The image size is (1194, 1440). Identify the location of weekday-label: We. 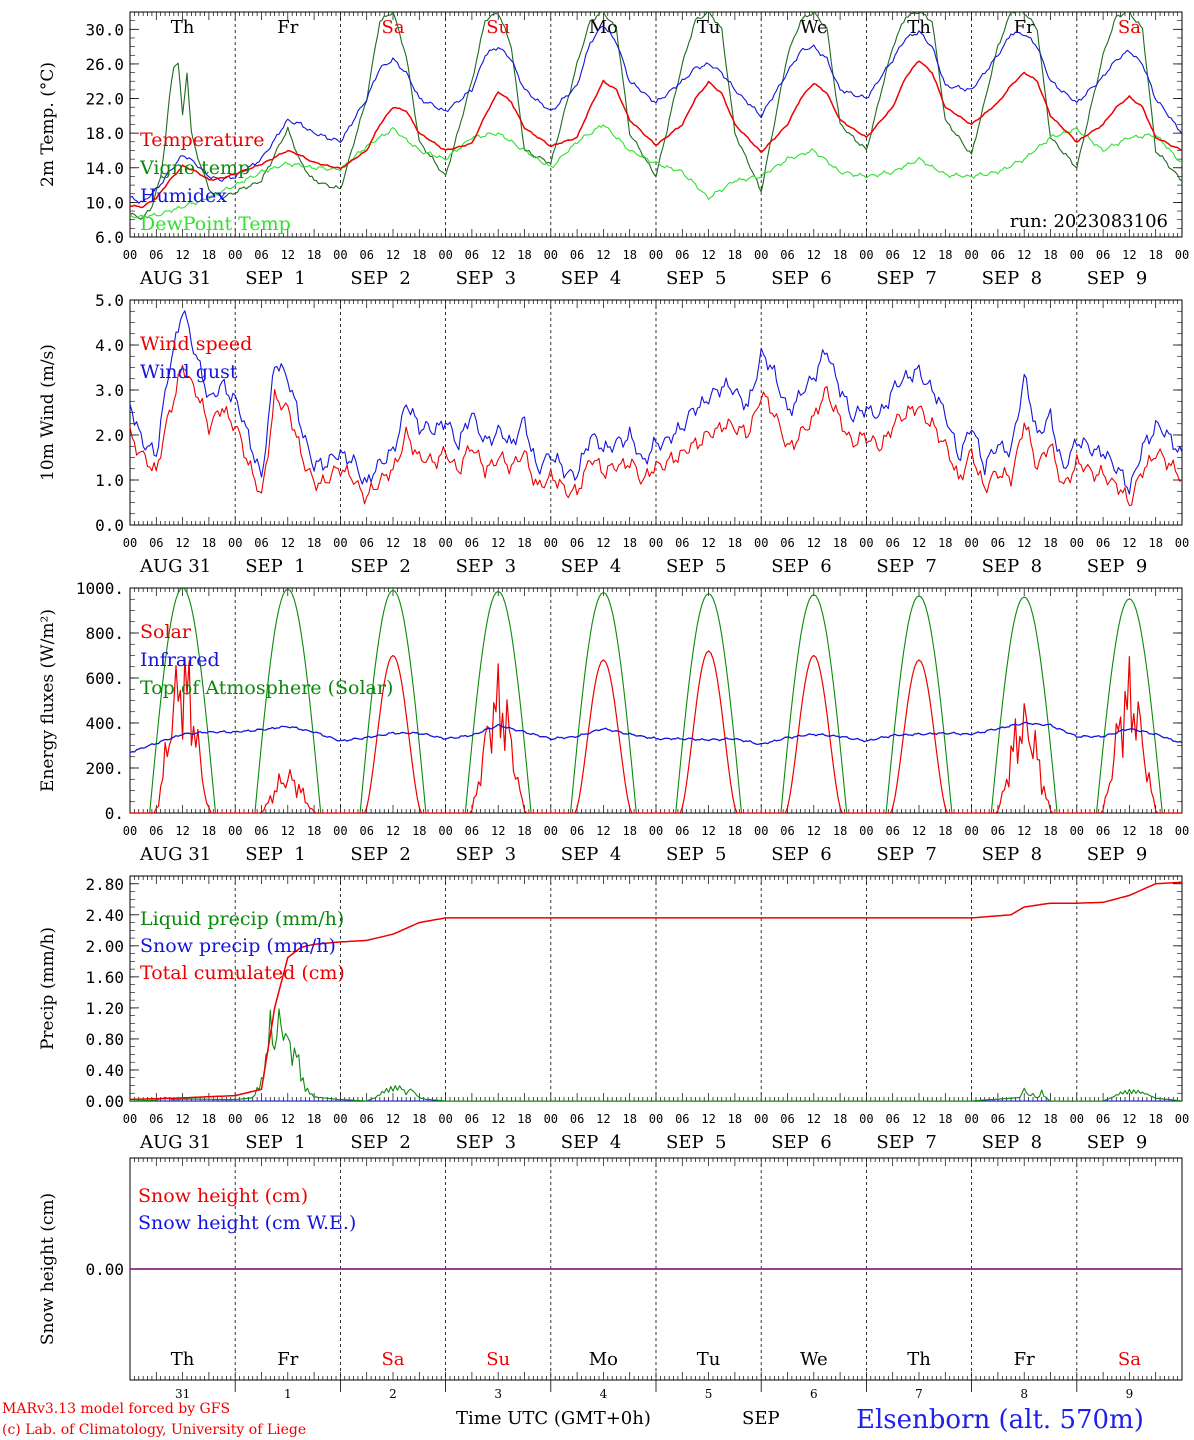
(814, 27).